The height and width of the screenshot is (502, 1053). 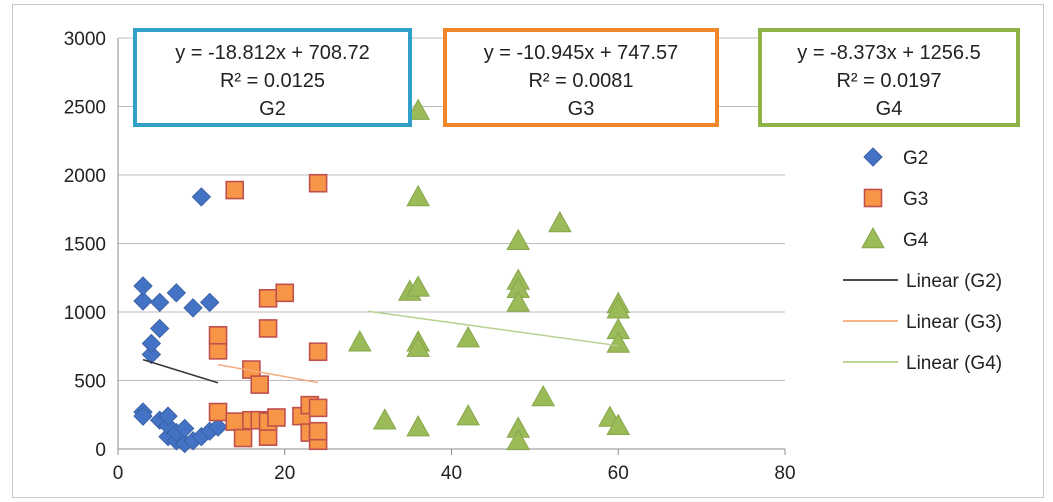 What do you see at coordinates (581, 109) in the screenshot?
I see `equation-series-label: G3` at bounding box center [581, 109].